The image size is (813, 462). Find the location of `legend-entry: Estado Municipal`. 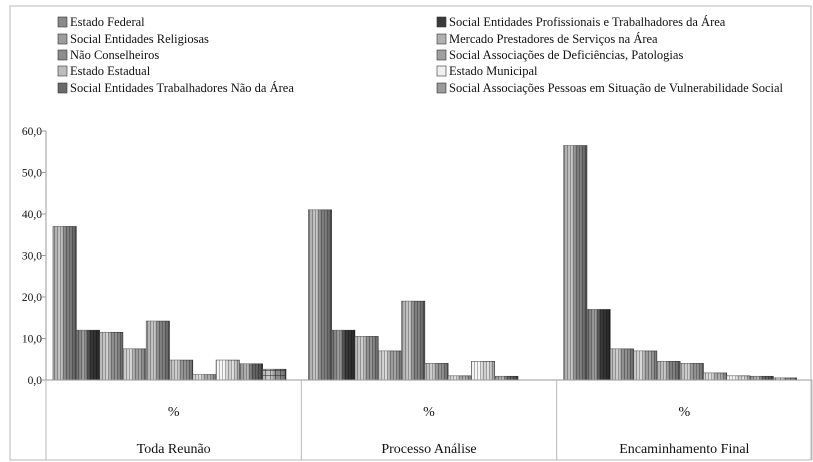

legend-entry: Estado Municipal is located at coordinates (487, 71).